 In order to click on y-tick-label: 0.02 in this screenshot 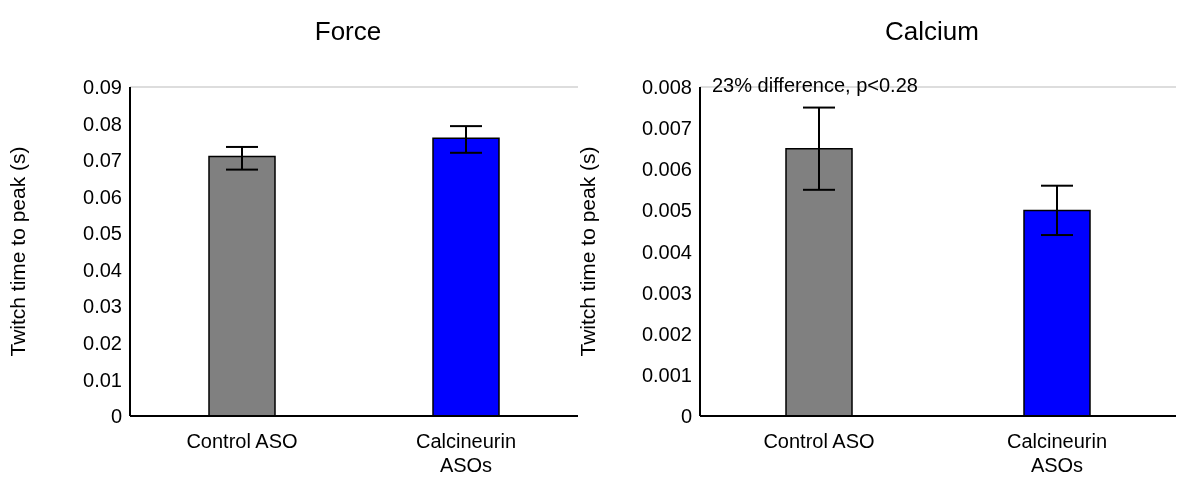, I will do `click(102, 342)`.